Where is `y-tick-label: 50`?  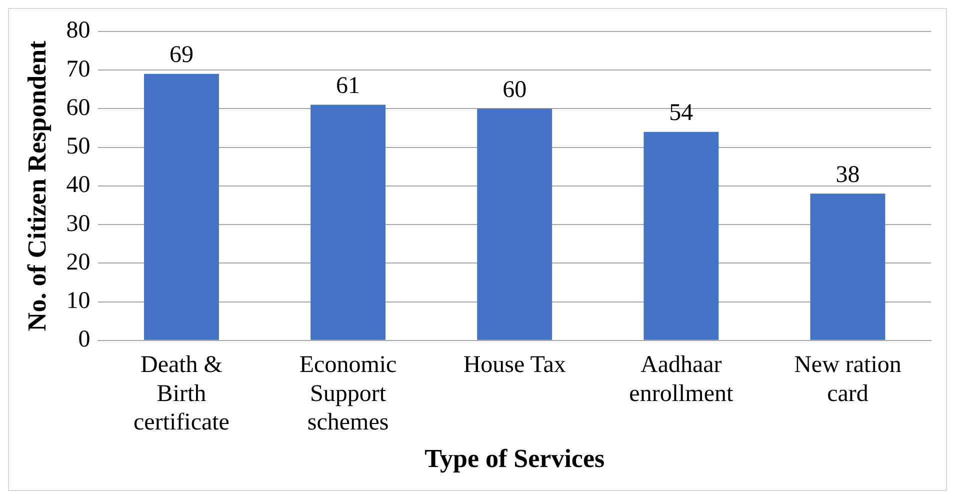
y-tick-label: 50 is located at coordinates (78, 147).